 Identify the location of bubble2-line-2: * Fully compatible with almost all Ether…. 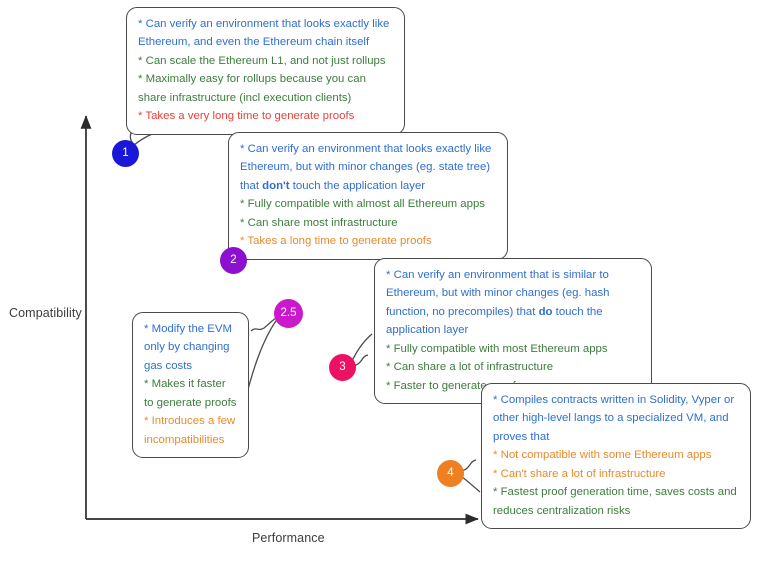
(363, 204).